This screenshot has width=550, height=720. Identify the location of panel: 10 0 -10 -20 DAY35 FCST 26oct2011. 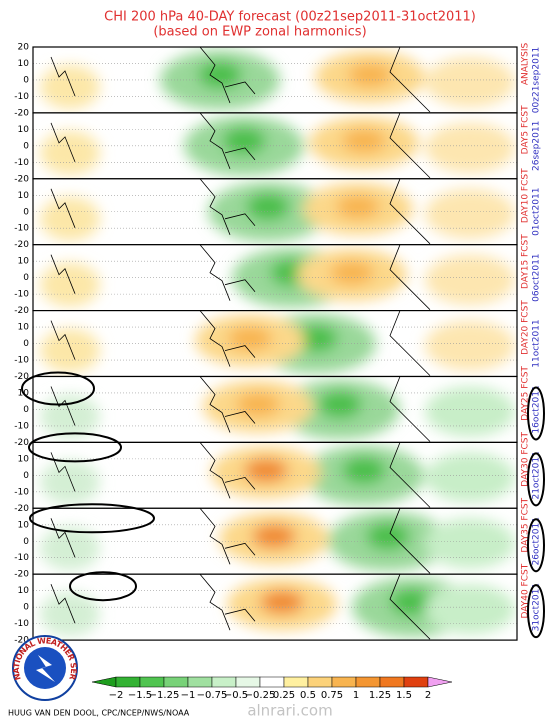
(279, 538).